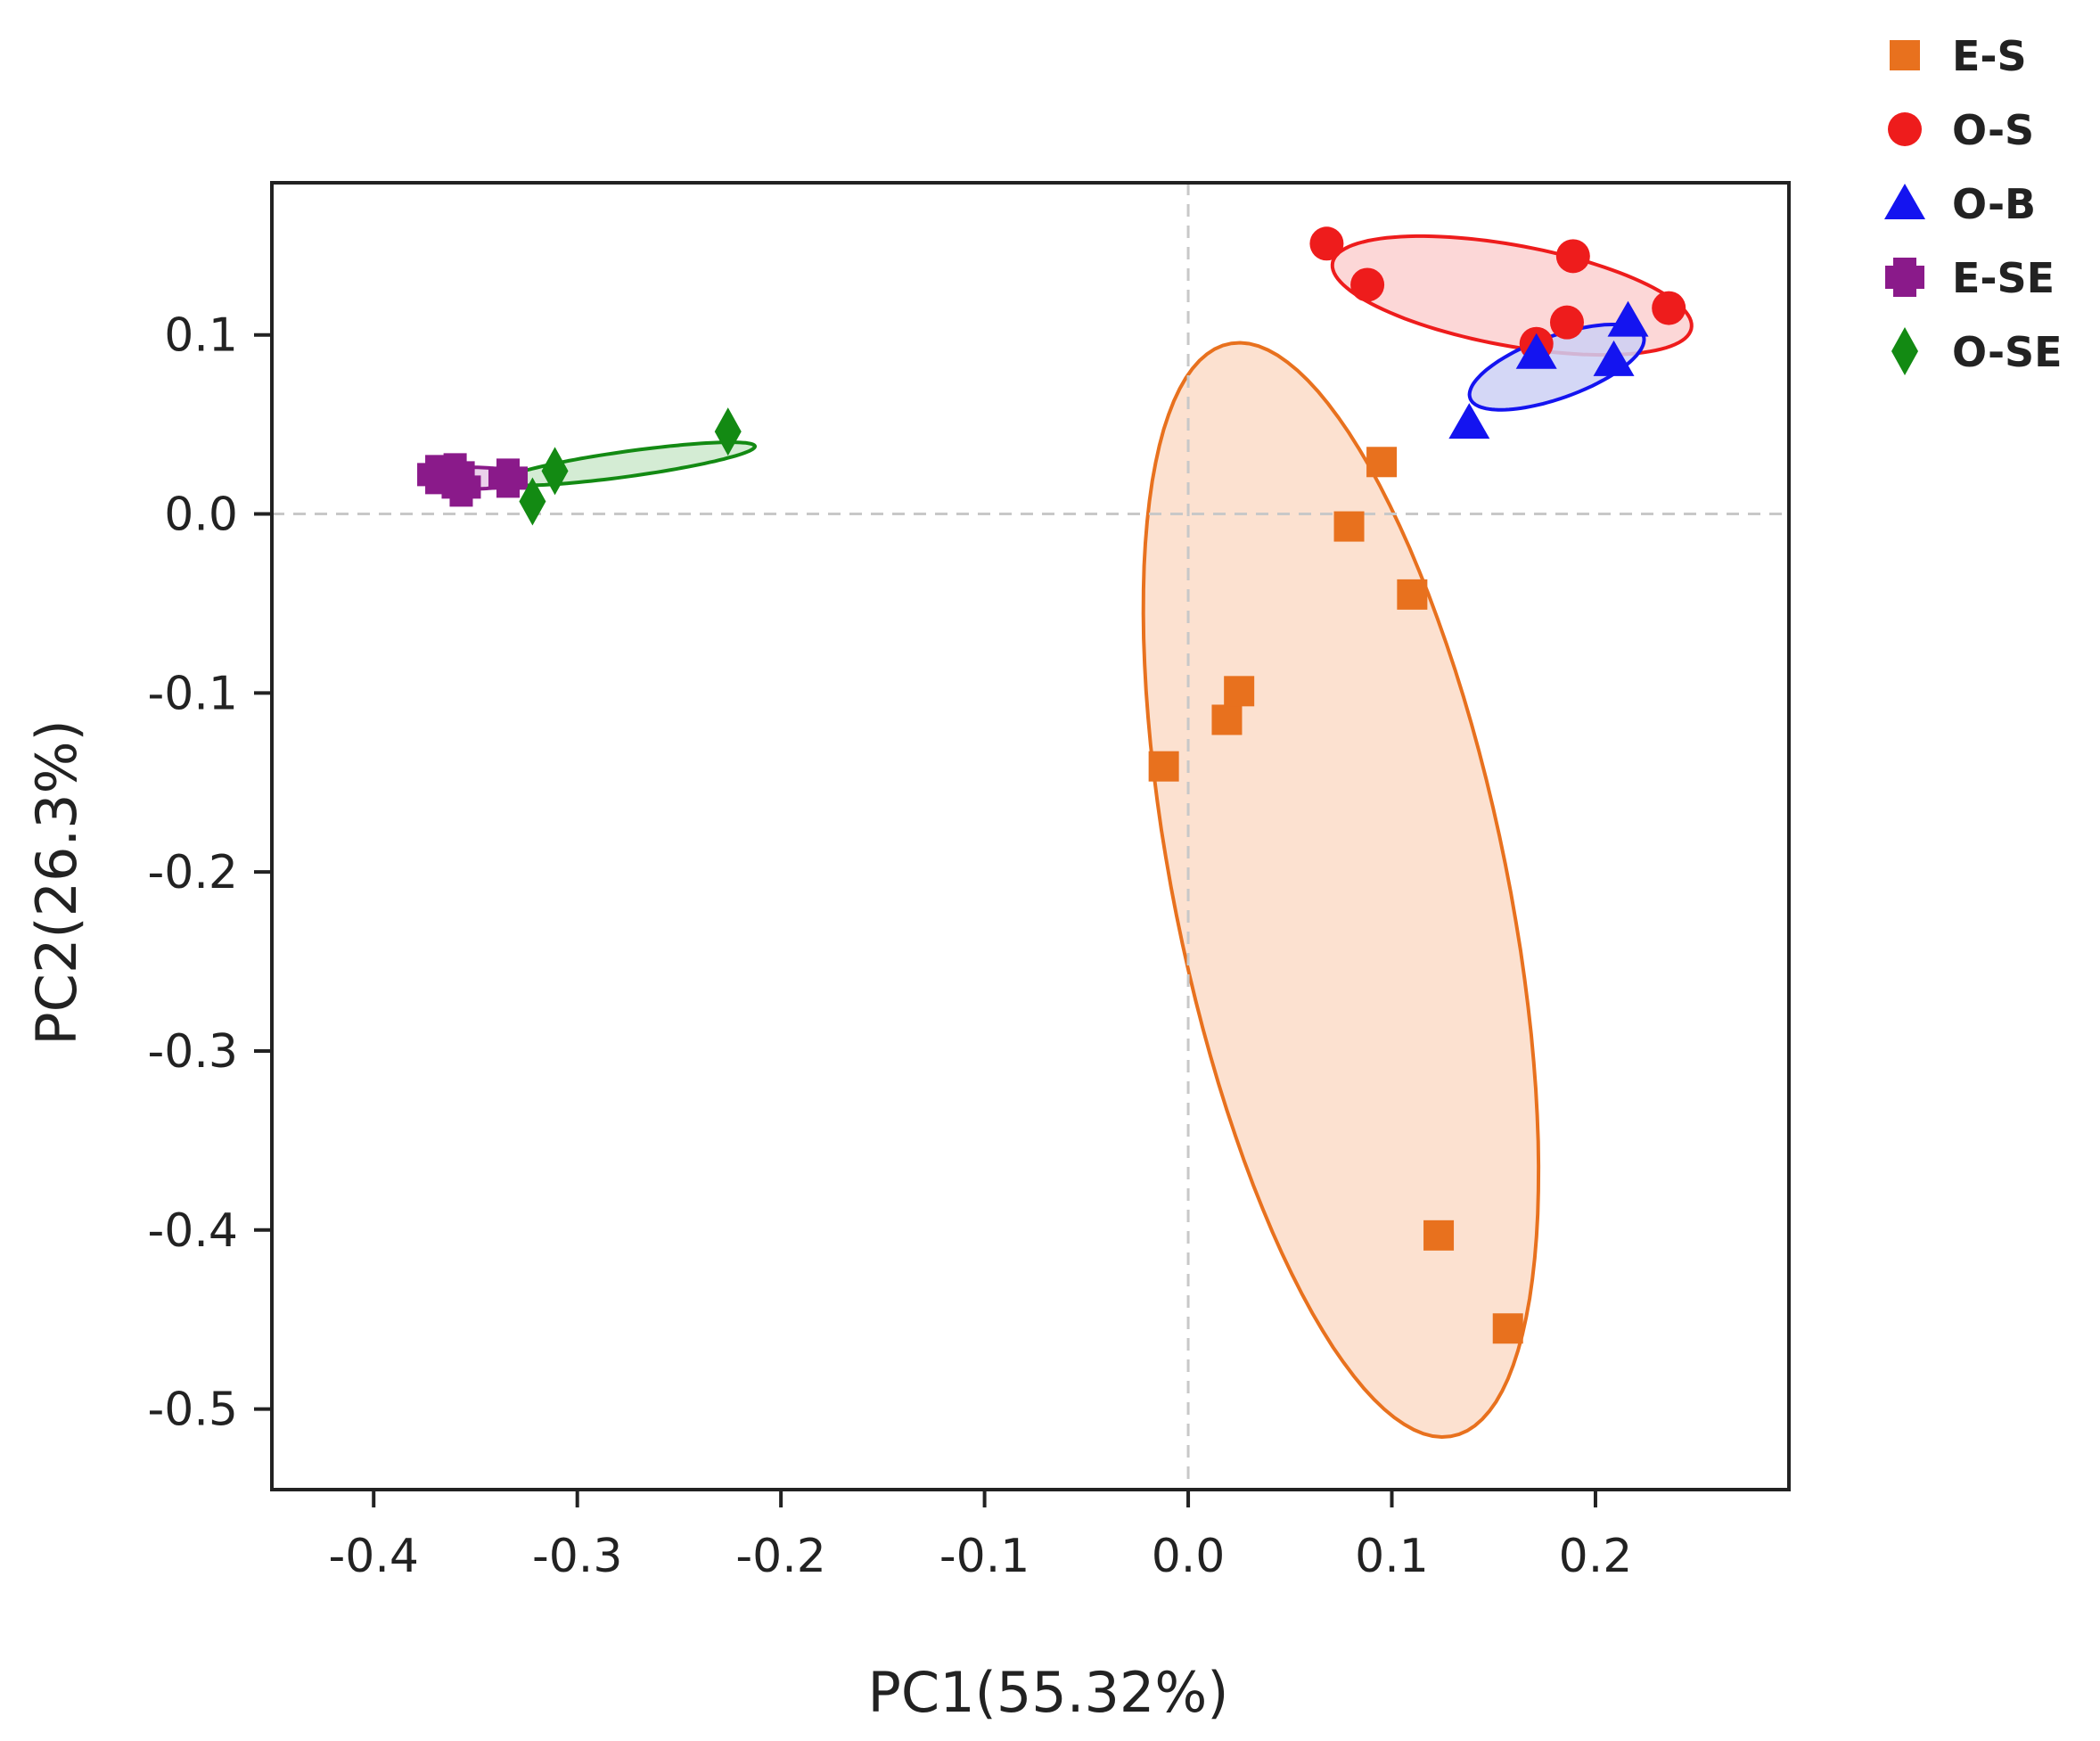  I want to click on x-tick-label: 0.0, so click(1189, 1556).